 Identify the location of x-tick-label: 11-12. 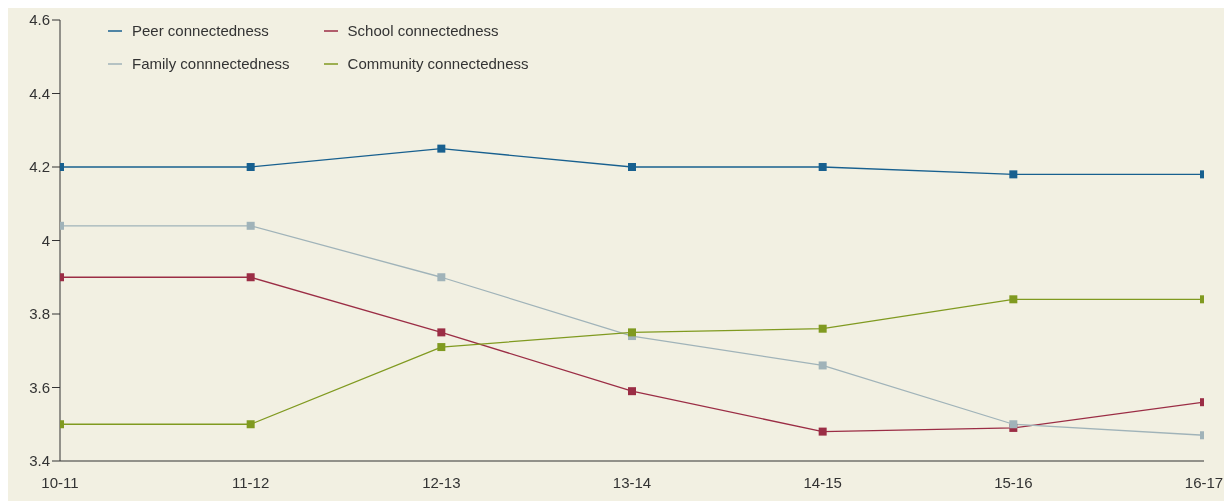
(251, 482).